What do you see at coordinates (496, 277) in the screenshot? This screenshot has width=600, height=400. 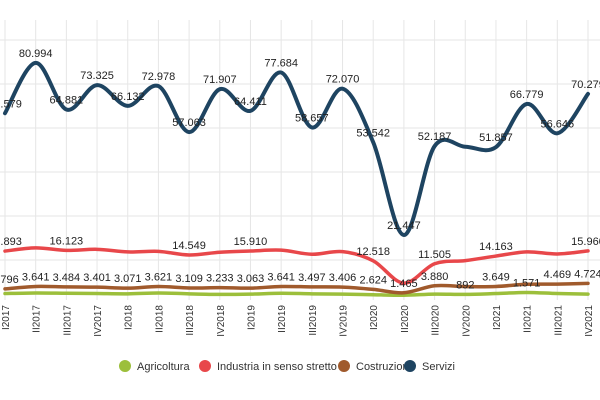 I see `data-label-costruzioni: 3.649` at bounding box center [496, 277].